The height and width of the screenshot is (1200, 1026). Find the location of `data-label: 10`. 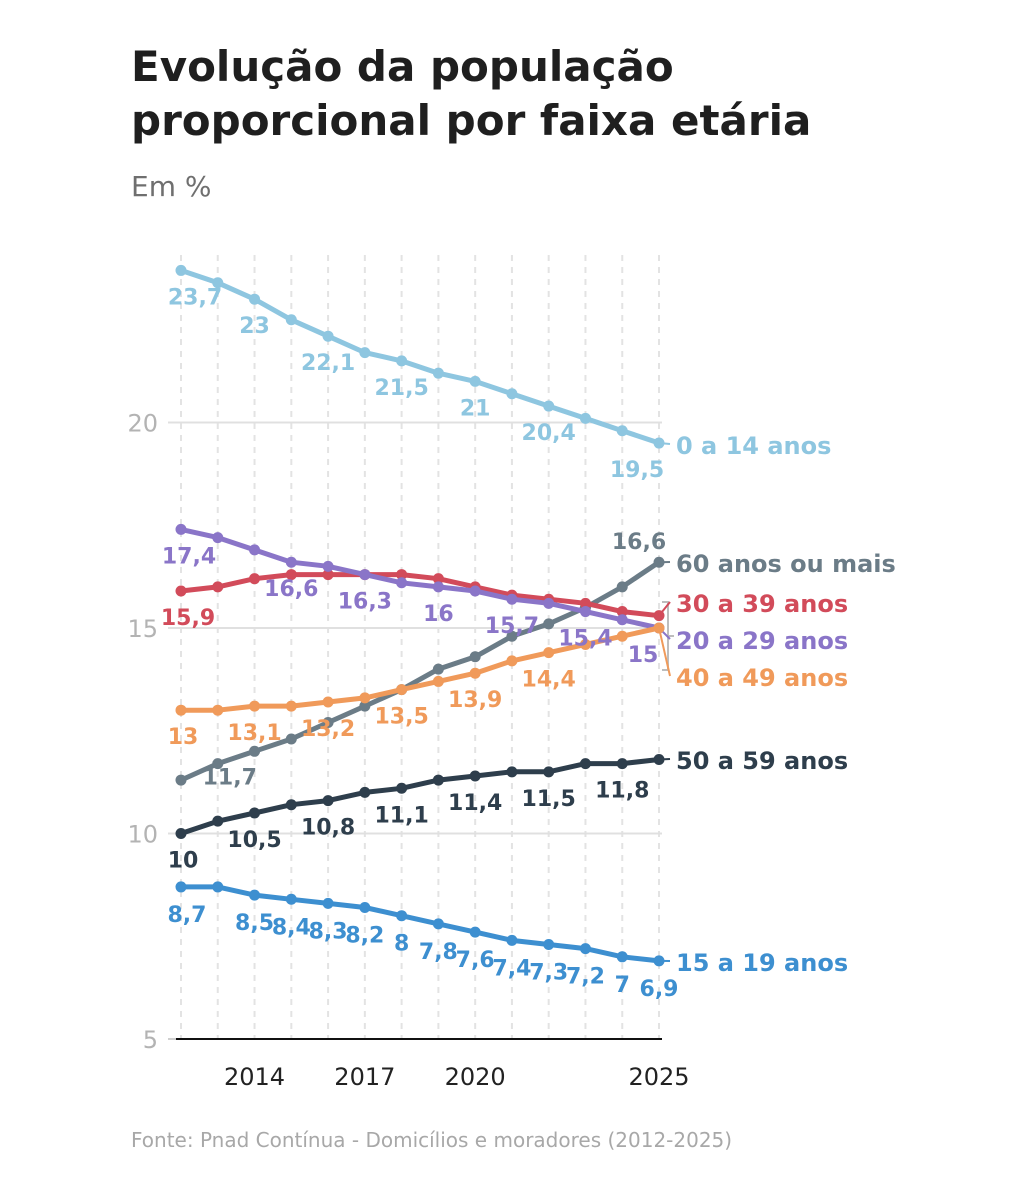

data-label: 10 is located at coordinates (183, 861).